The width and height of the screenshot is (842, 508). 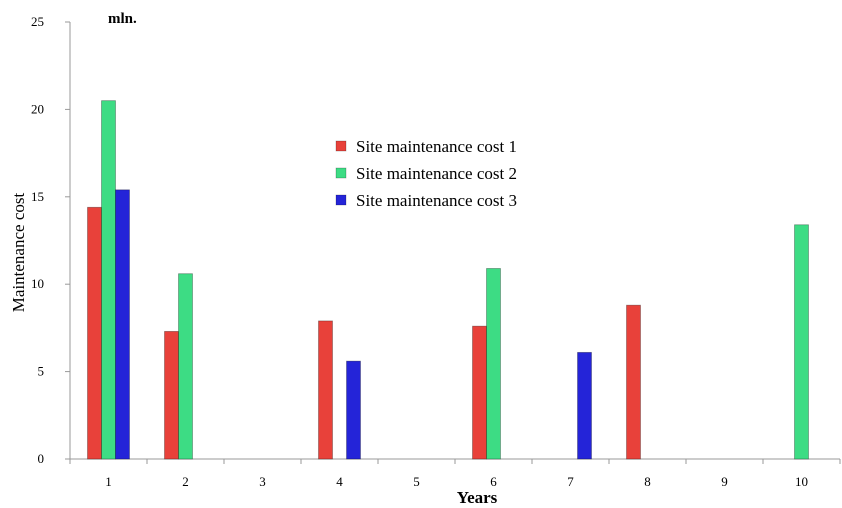 What do you see at coordinates (41, 458) in the screenshot?
I see `y-tick-label: 0` at bounding box center [41, 458].